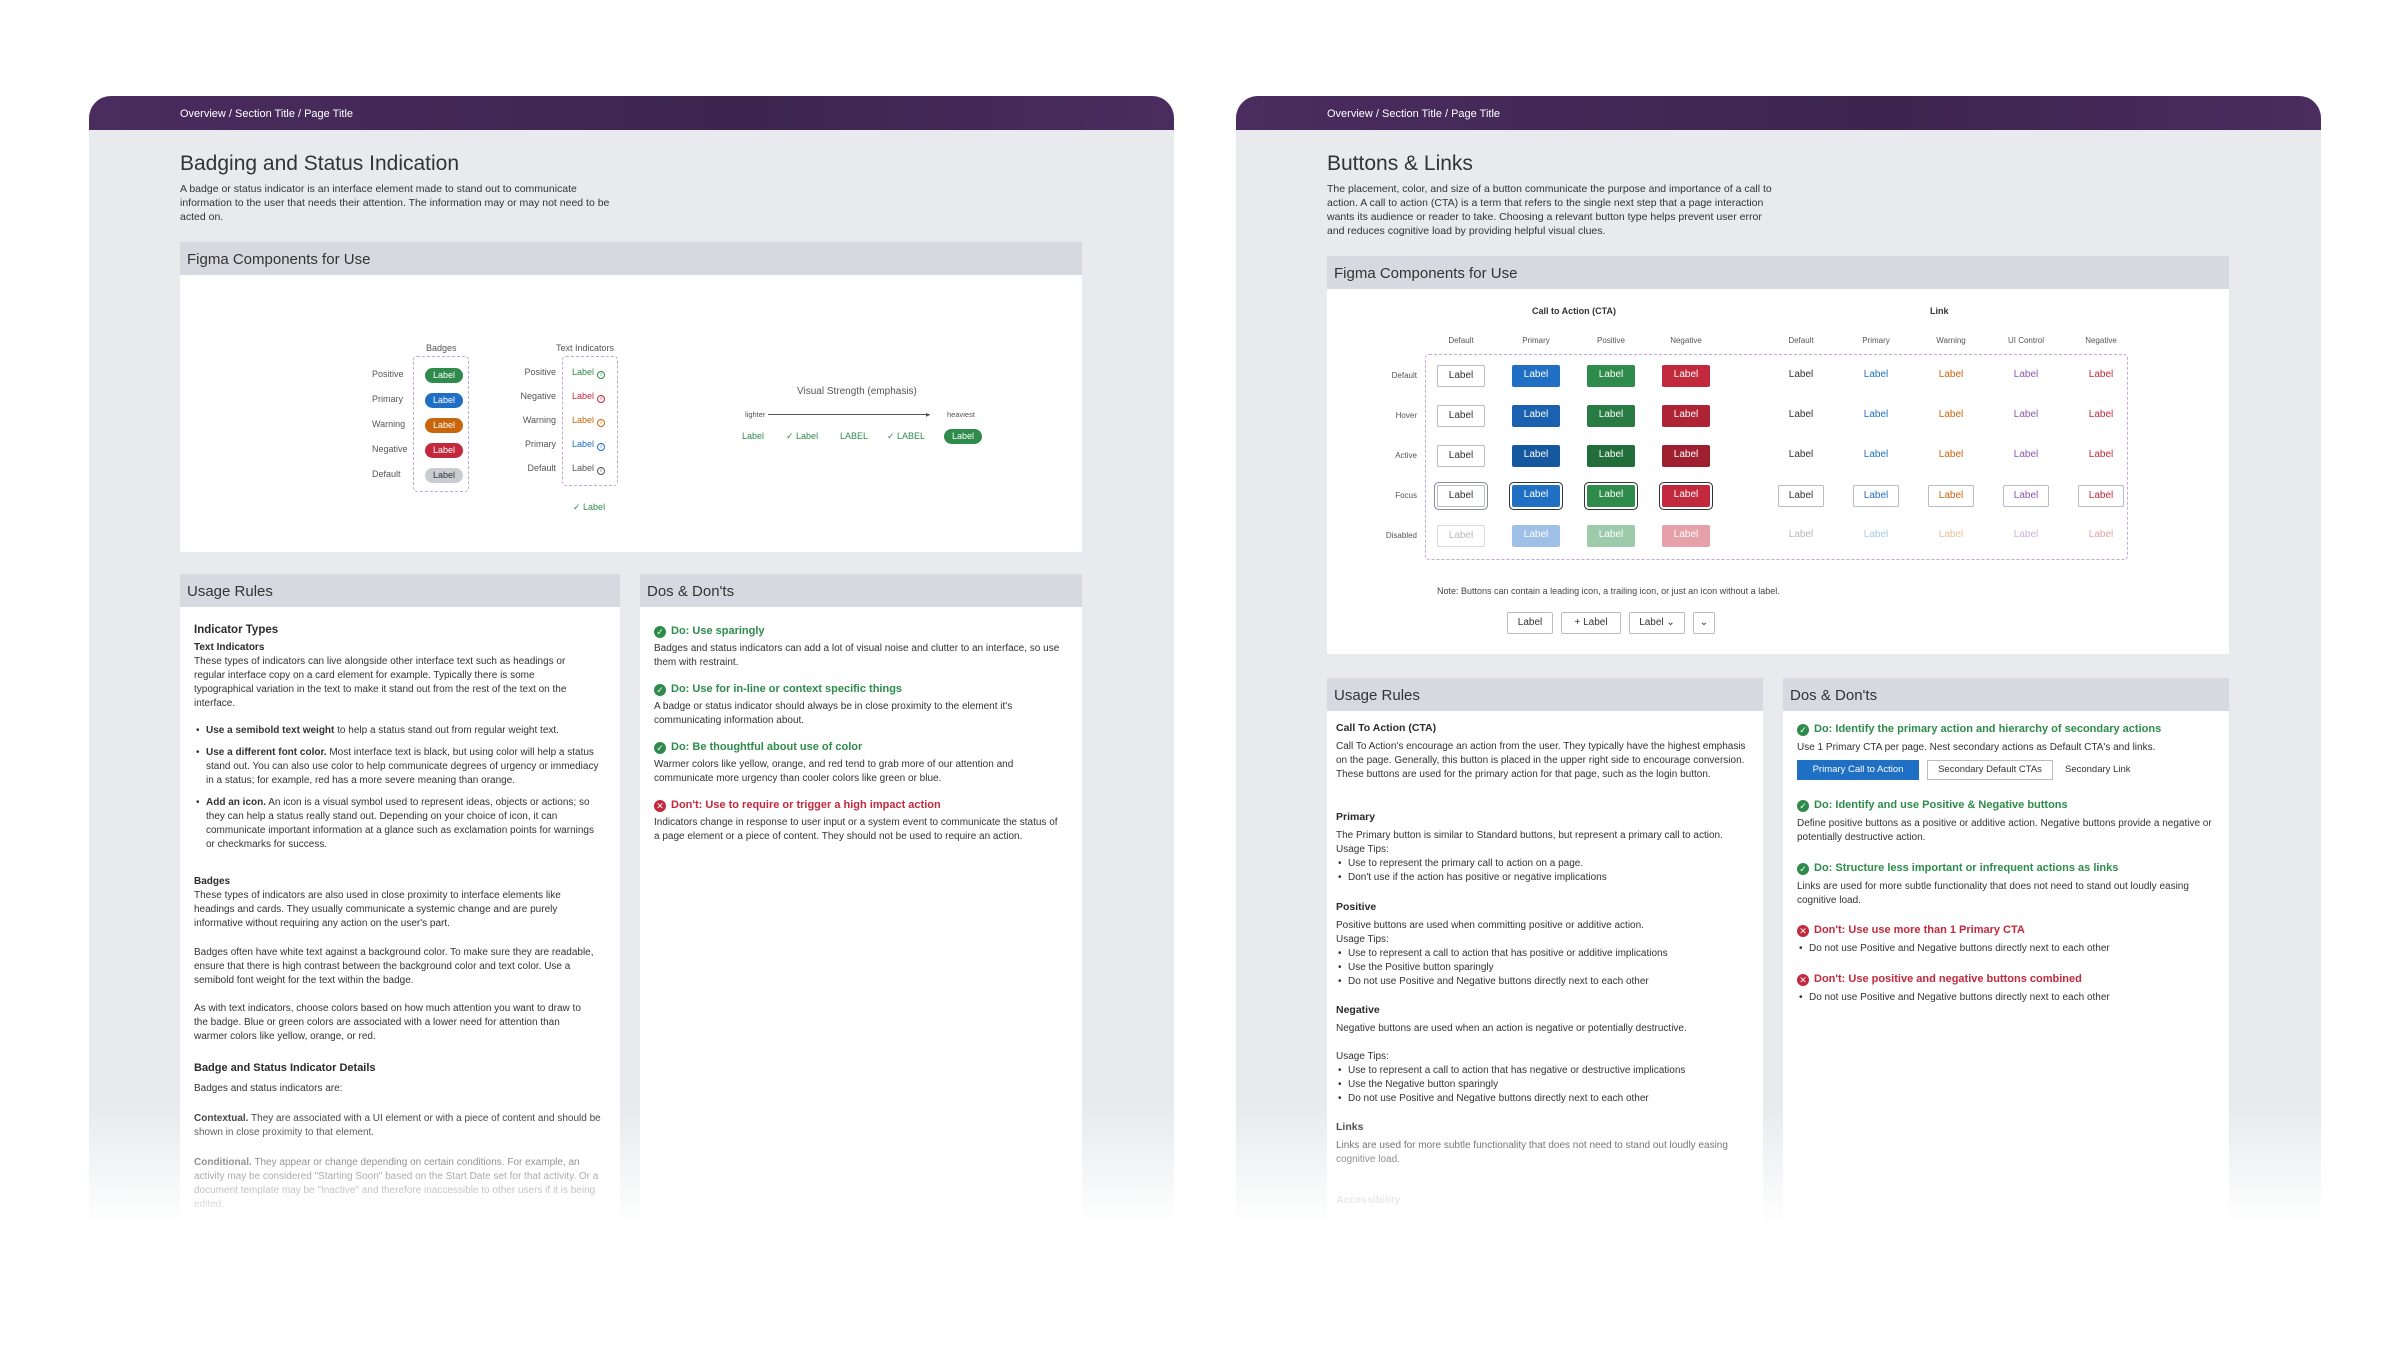 This screenshot has height=1350, width=2400. Describe the element at coordinates (1990, 770) in the screenshot. I see `secondary-cta-button: Secondary Default CTAs` at that location.